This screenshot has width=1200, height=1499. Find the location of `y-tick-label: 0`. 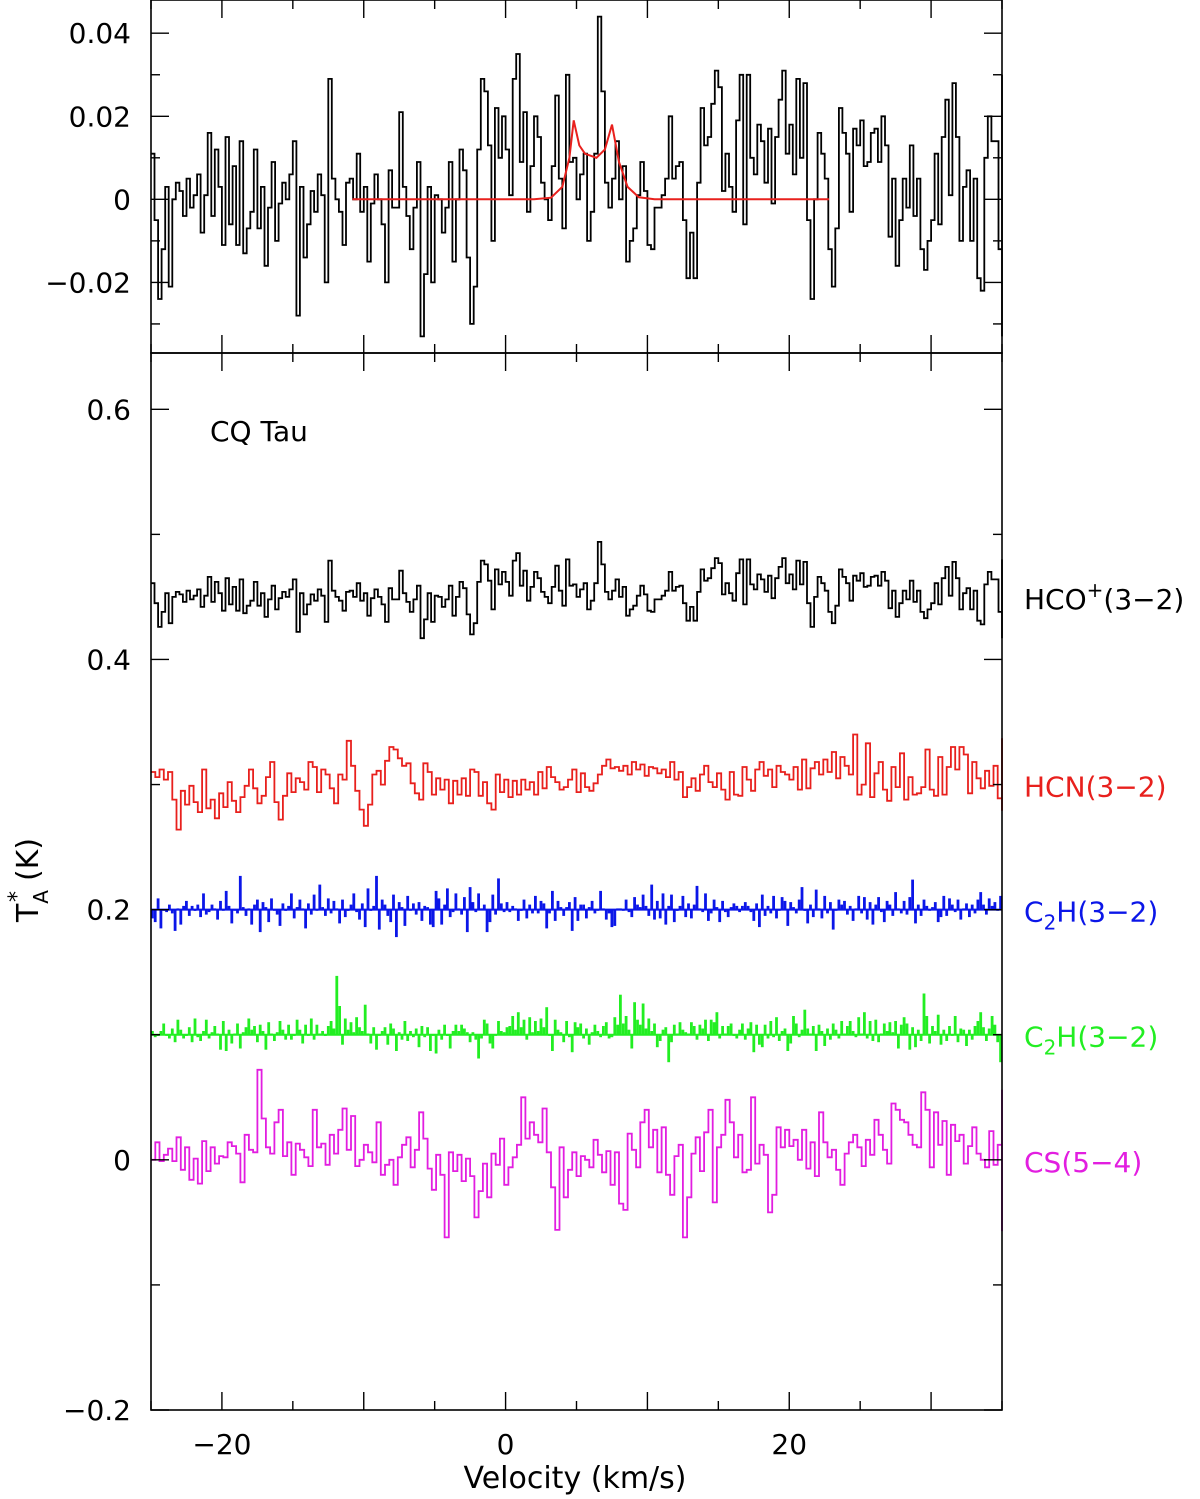

y-tick-label: 0 is located at coordinates (122, 1160).